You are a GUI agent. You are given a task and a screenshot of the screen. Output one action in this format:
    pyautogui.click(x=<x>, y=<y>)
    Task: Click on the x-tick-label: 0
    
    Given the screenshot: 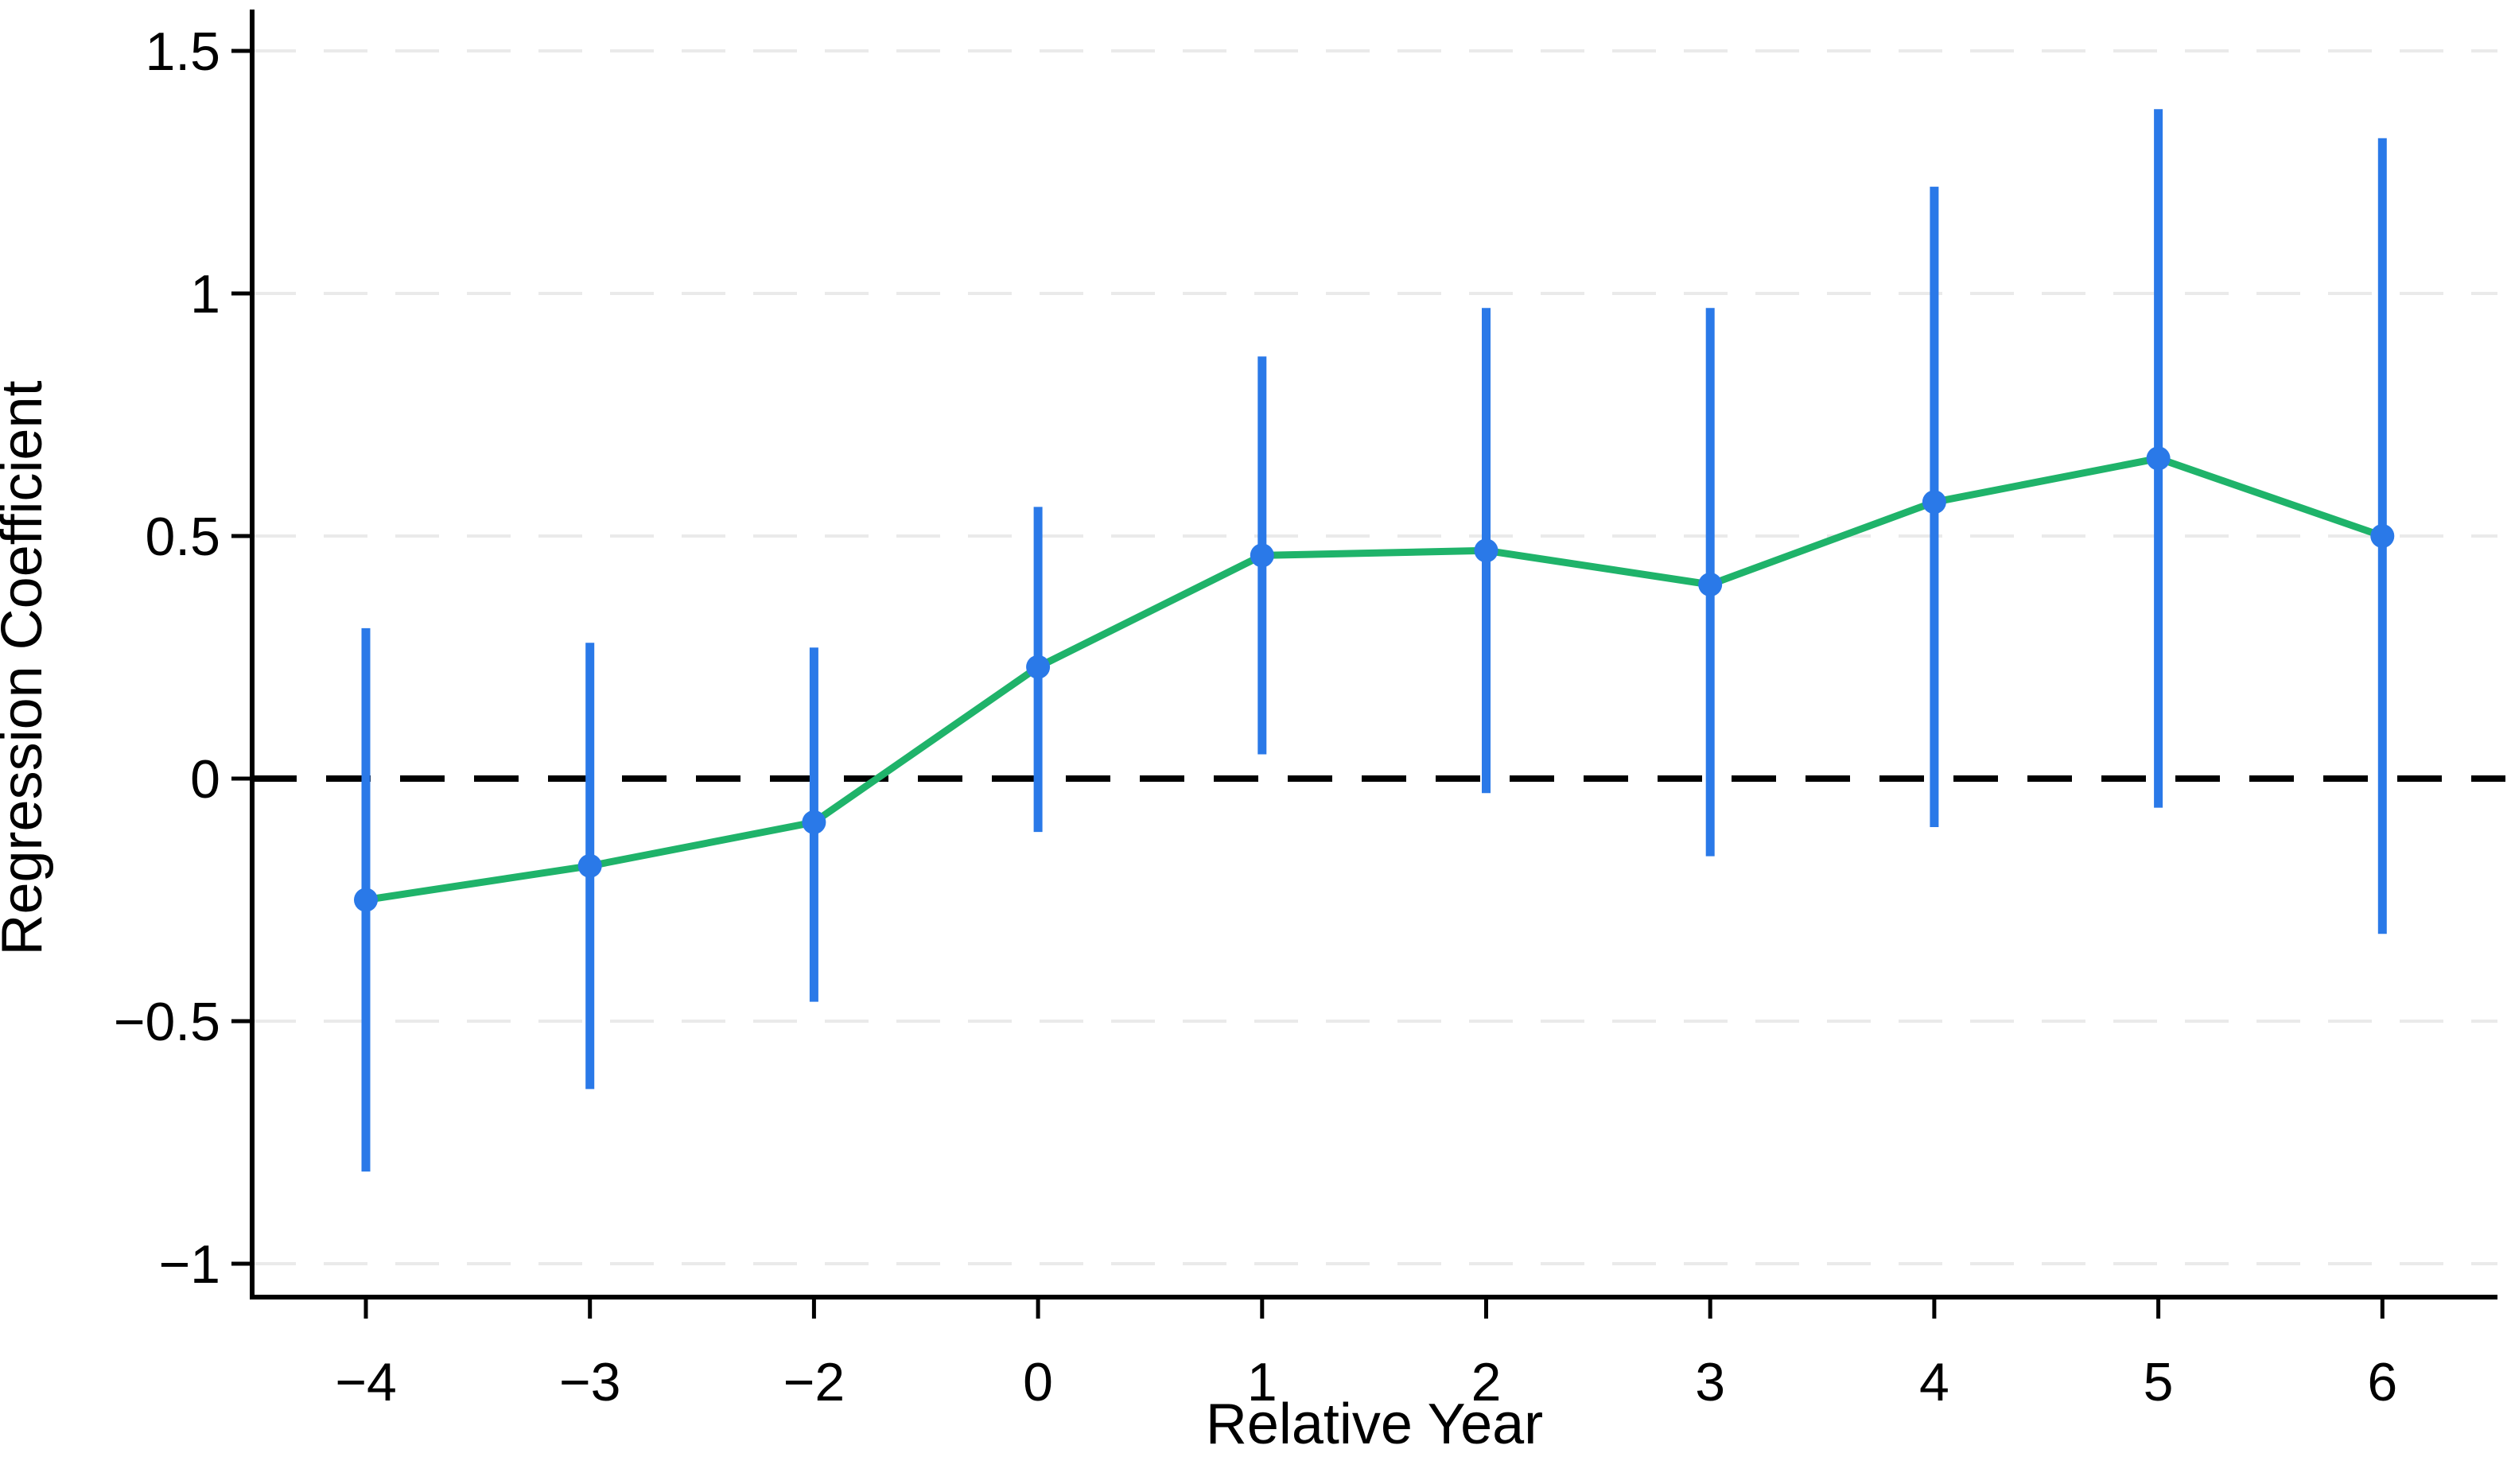 What is the action you would take?
    pyautogui.click(x=1038, y=1382)
    